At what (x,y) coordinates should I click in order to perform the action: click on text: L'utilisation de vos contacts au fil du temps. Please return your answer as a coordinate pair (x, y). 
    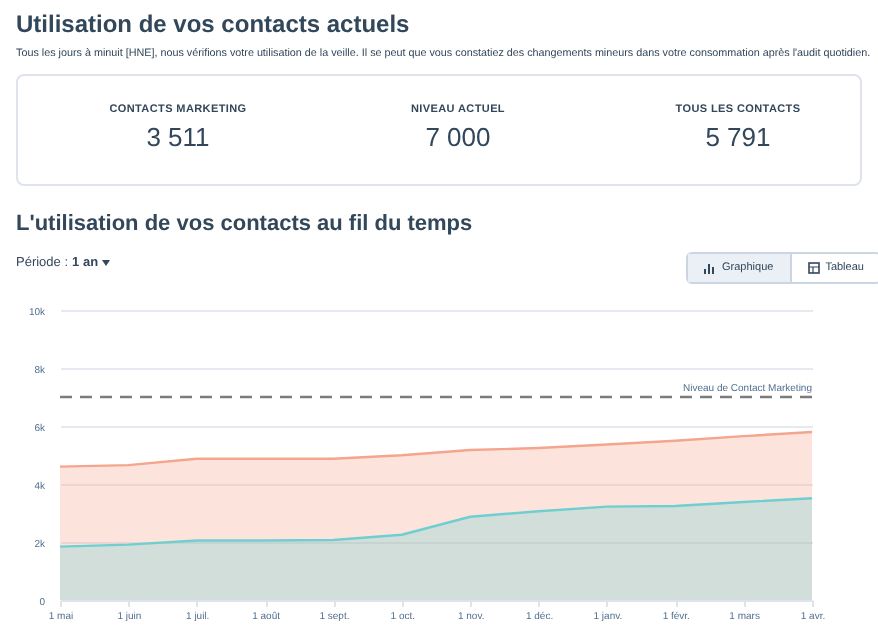
    Looking at the image, I should click on (244, 224).